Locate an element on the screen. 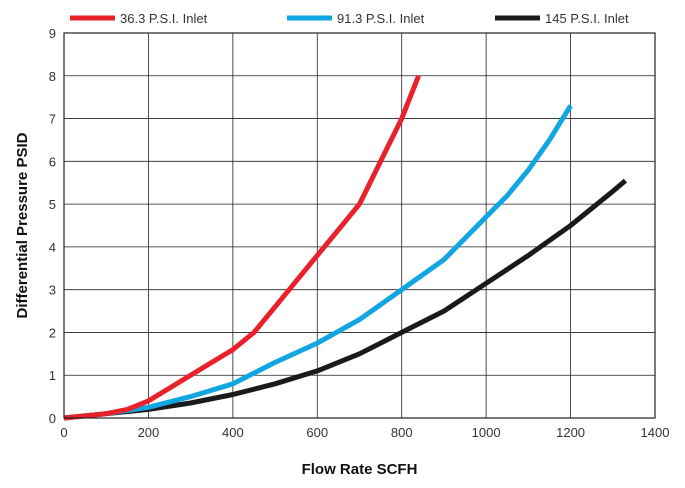 This screenshot has height=488, width=685. y-tick-label: 9 is located at coordinates (52, 33).